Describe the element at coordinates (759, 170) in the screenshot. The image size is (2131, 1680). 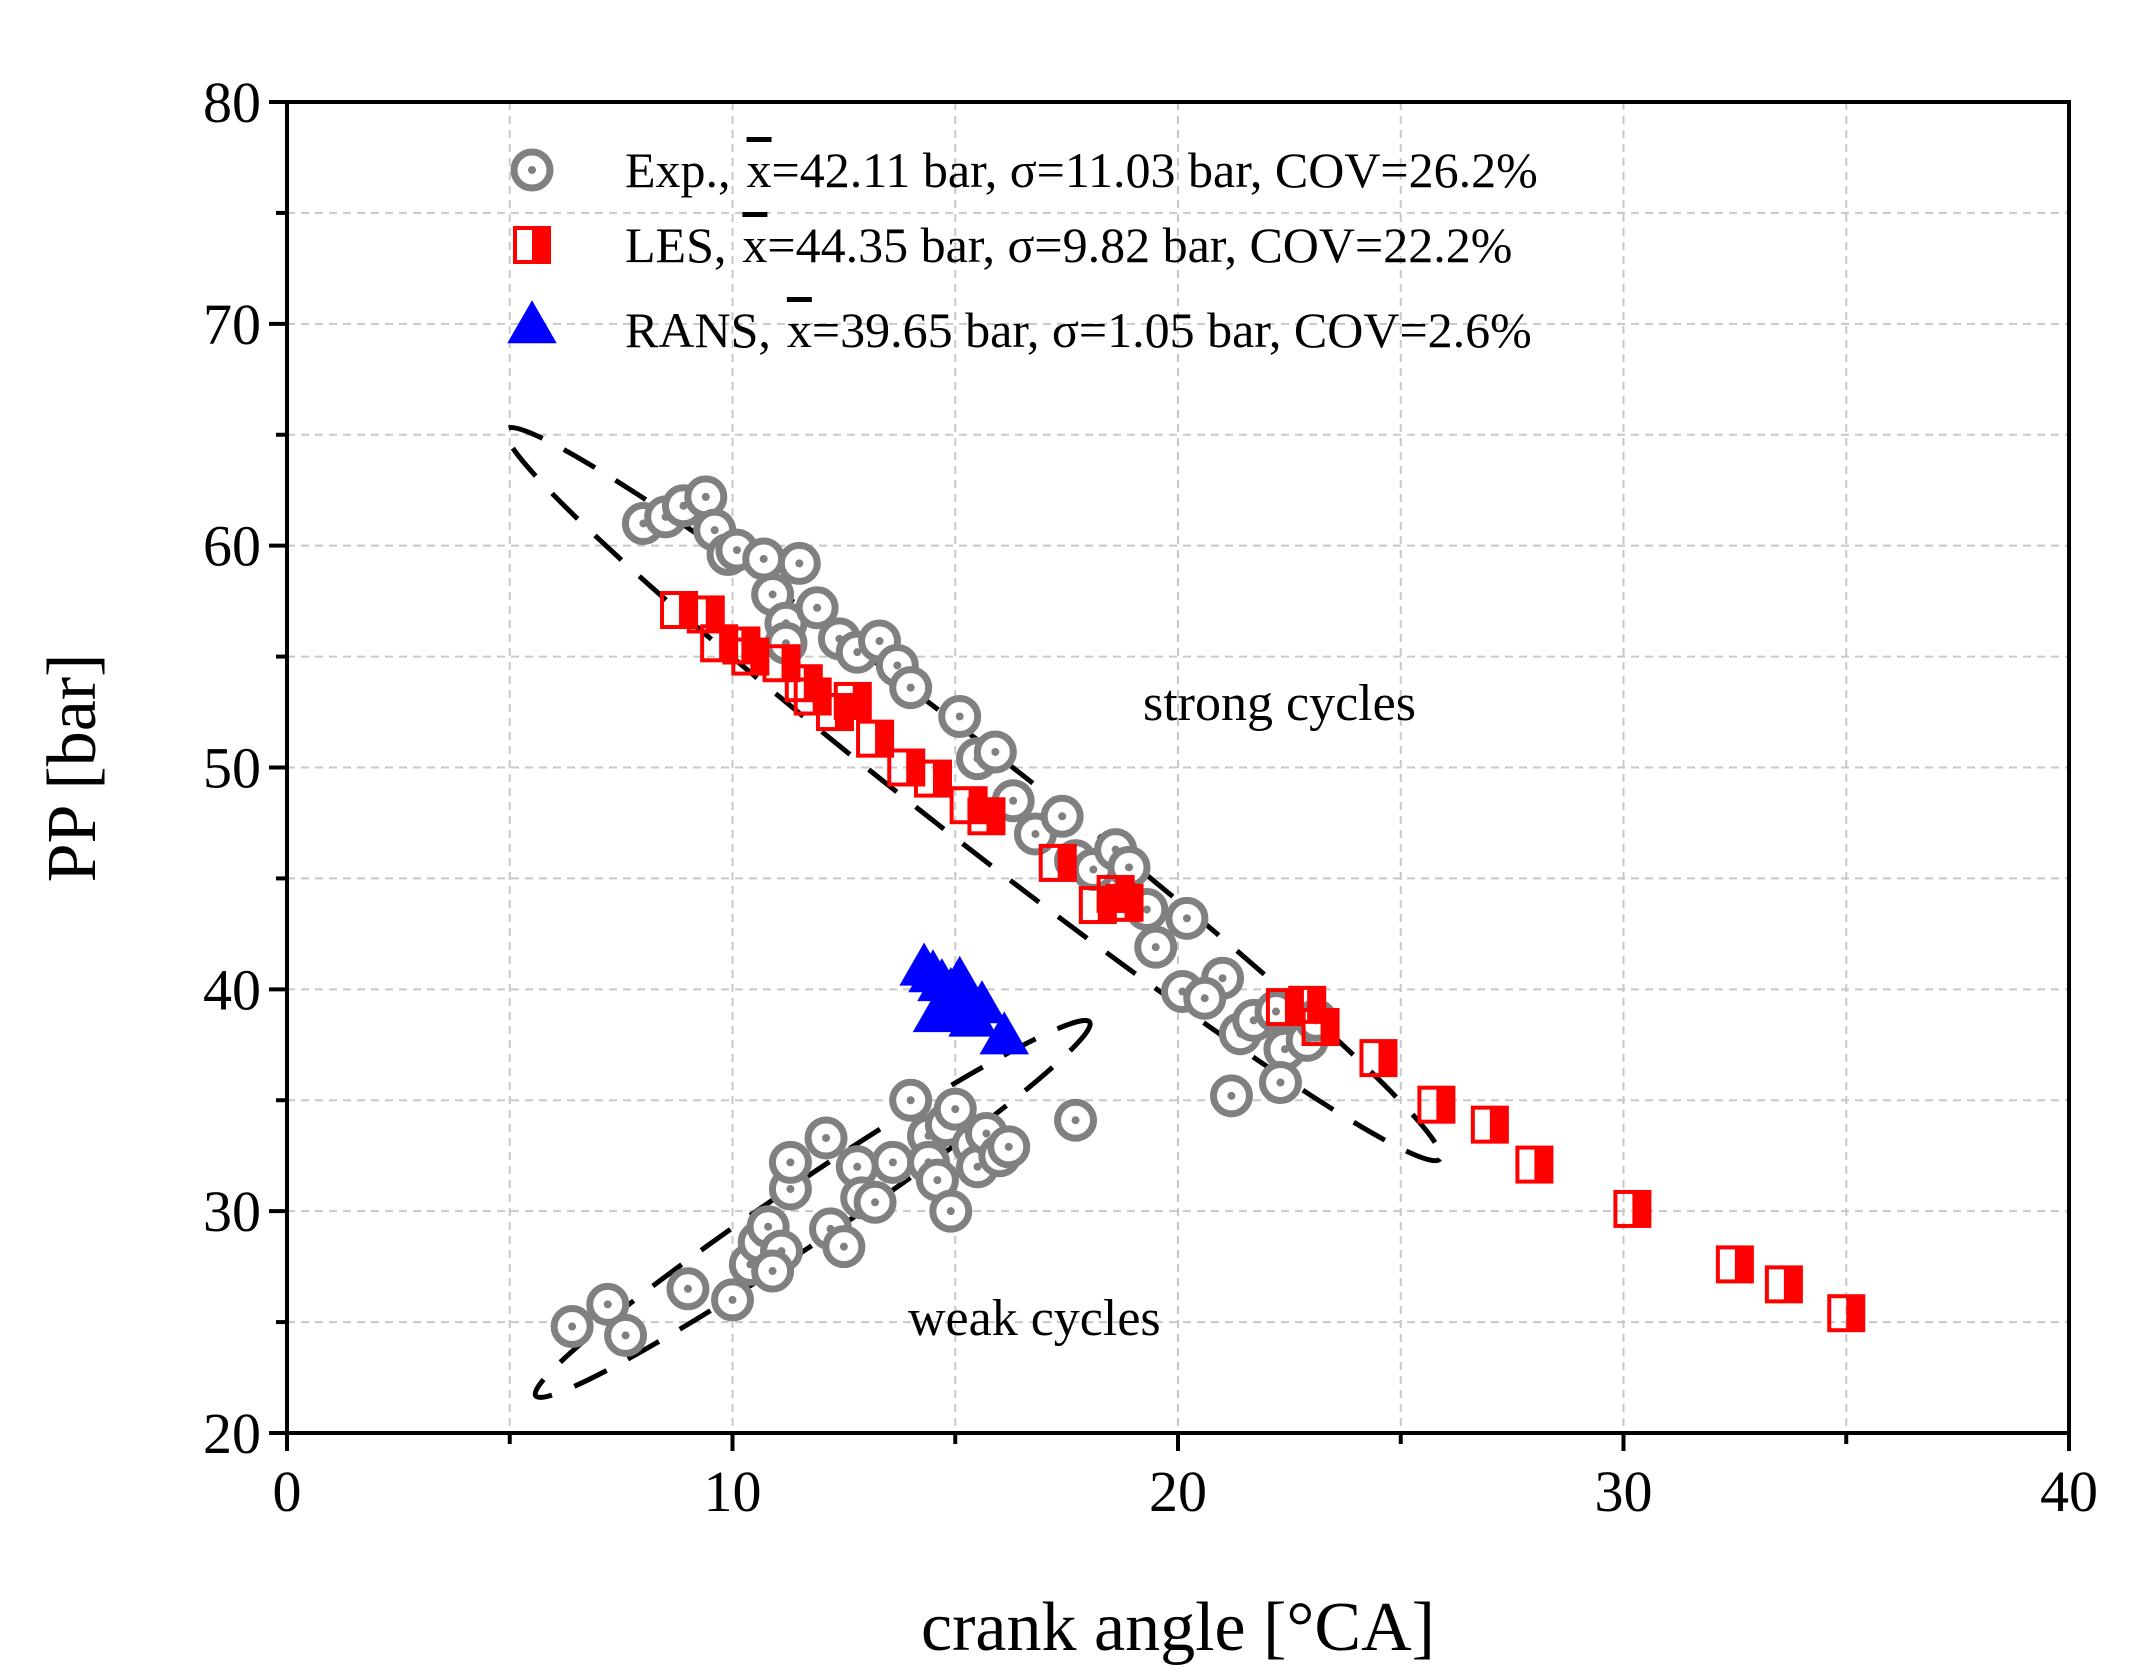
I see `legend-mean-symbol-exp: x` at that location.